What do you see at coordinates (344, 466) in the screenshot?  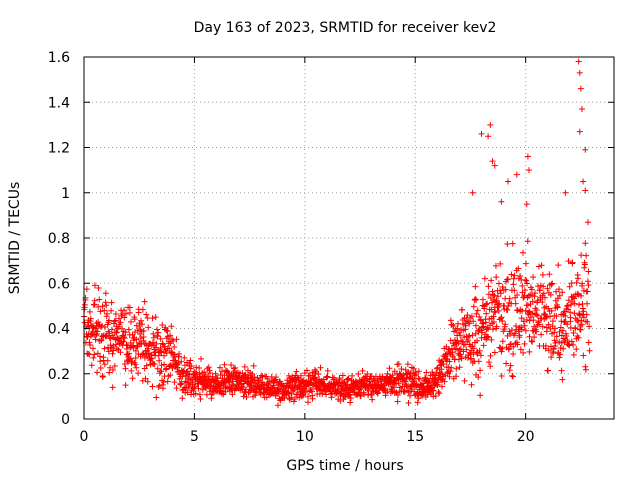 I see `x-axis-label: GPS time / hours` at bounding box center [344, 466].